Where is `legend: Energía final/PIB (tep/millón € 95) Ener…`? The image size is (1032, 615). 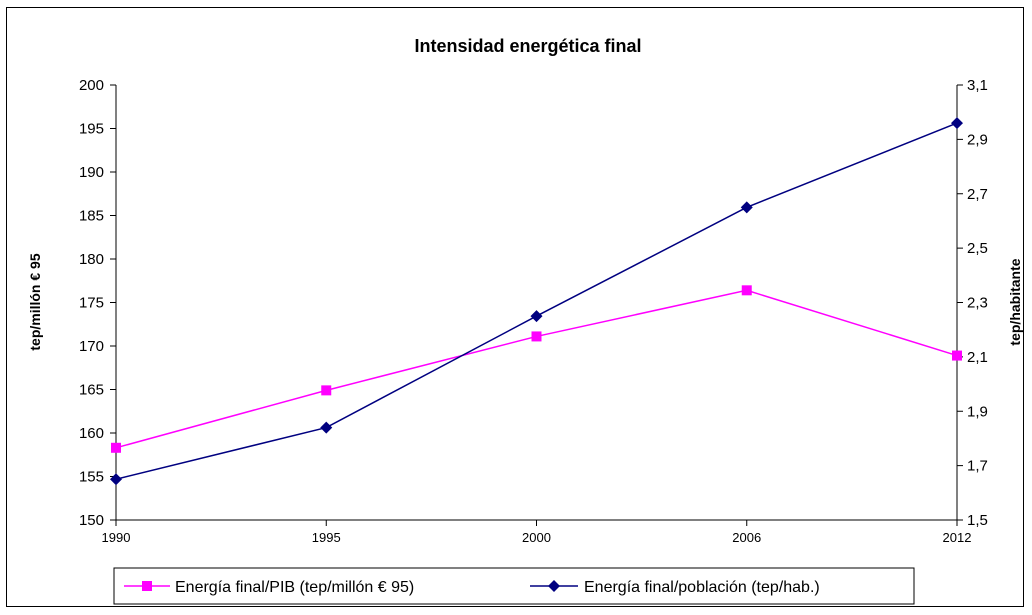
legend: Energía final/PIB (tep/millón € 95) Ener… is located at coordinates (514, 586).